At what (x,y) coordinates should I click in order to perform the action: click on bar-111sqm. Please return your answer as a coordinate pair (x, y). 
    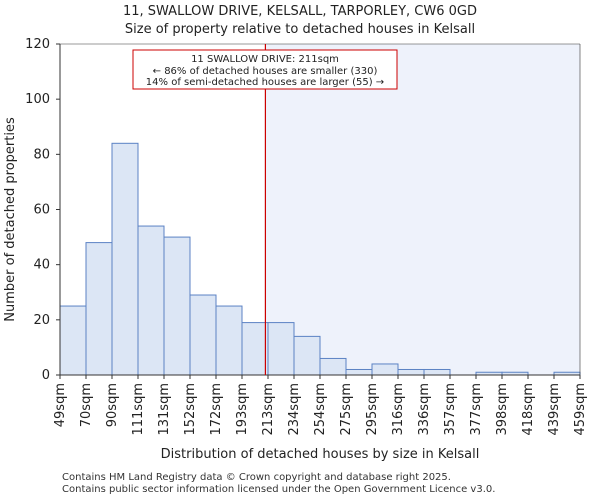
    Looking at the image, I should click on (151, 300).